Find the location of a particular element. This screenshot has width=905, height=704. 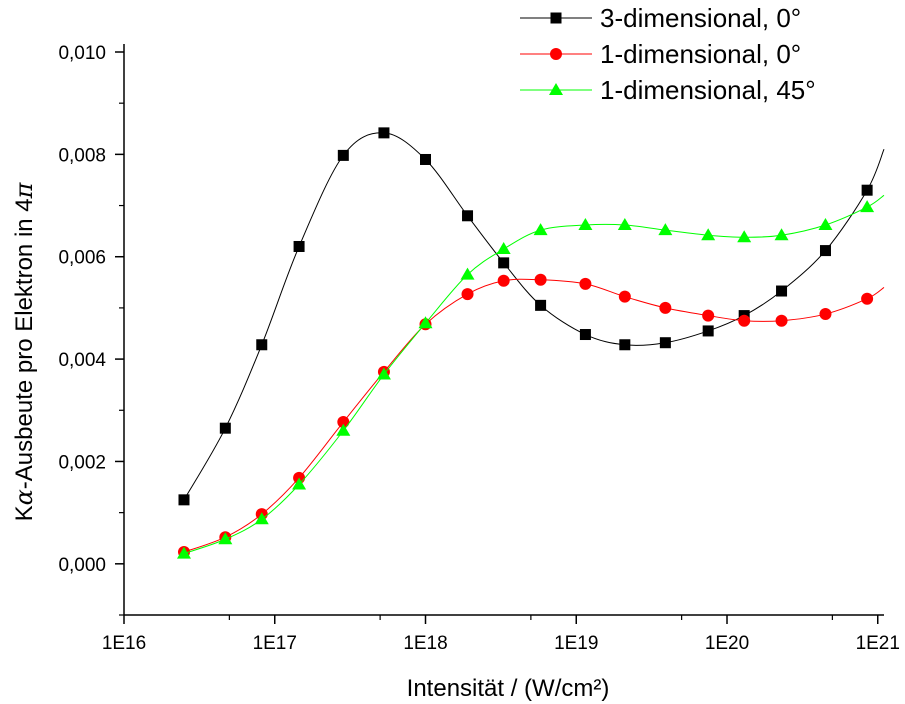

y-axis-title: Kα-Ausbeute pro Elektron in 4π is located at coordinates (24, 351).